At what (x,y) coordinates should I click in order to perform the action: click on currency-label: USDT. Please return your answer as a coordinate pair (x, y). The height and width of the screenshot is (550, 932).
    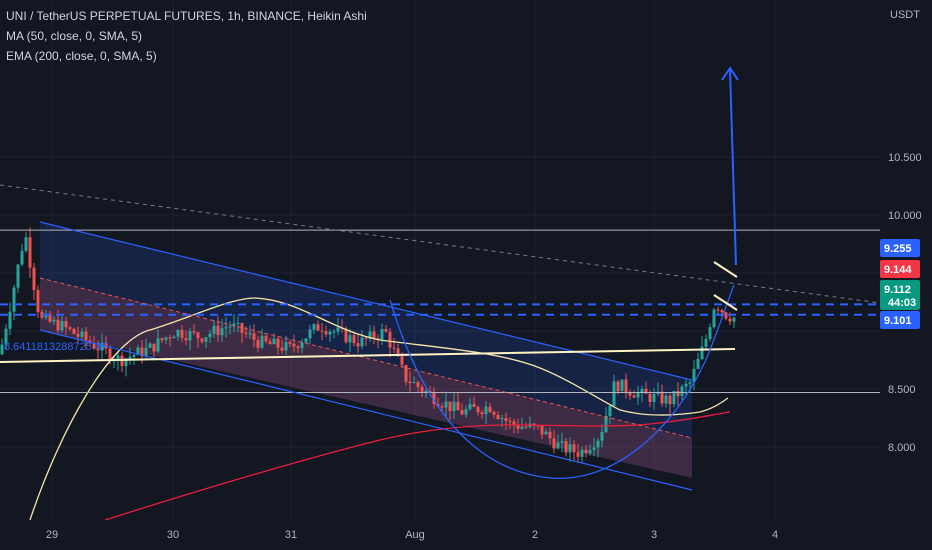
    Looking at the image, I should click on (905, 15).